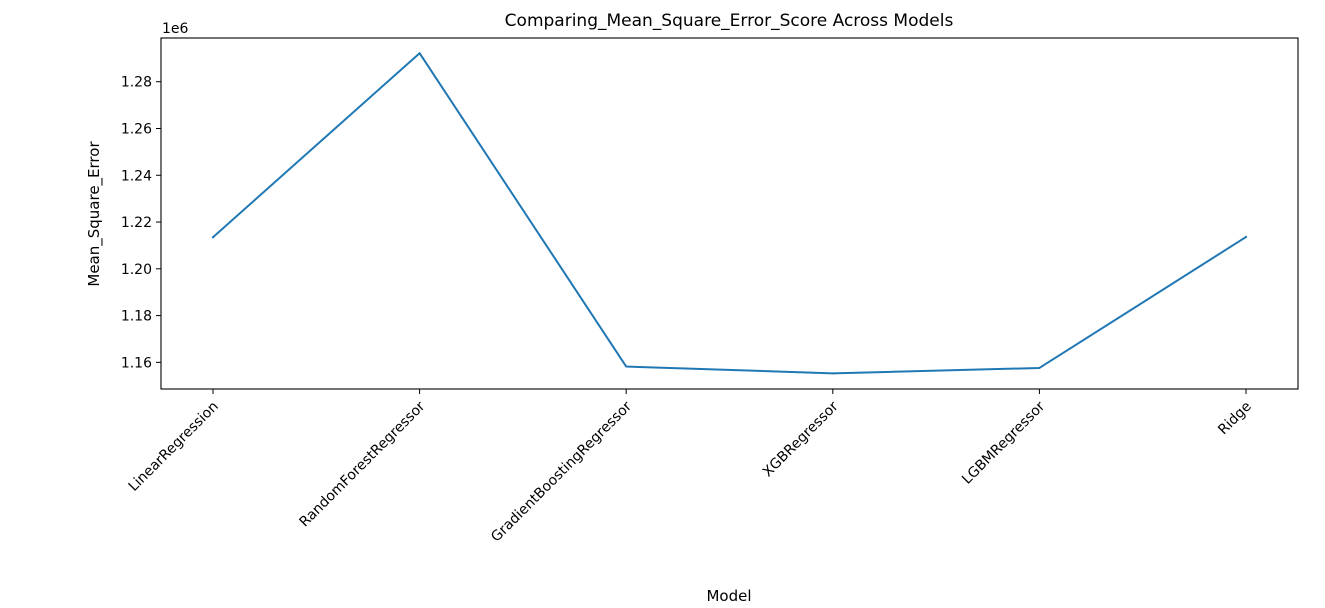 This screenshot has height=608, width=1325. What do you see at coordinates (136, 363) in the screenshot?
I see `y-tick-label: 1.16` at bounding box center [136, 363].